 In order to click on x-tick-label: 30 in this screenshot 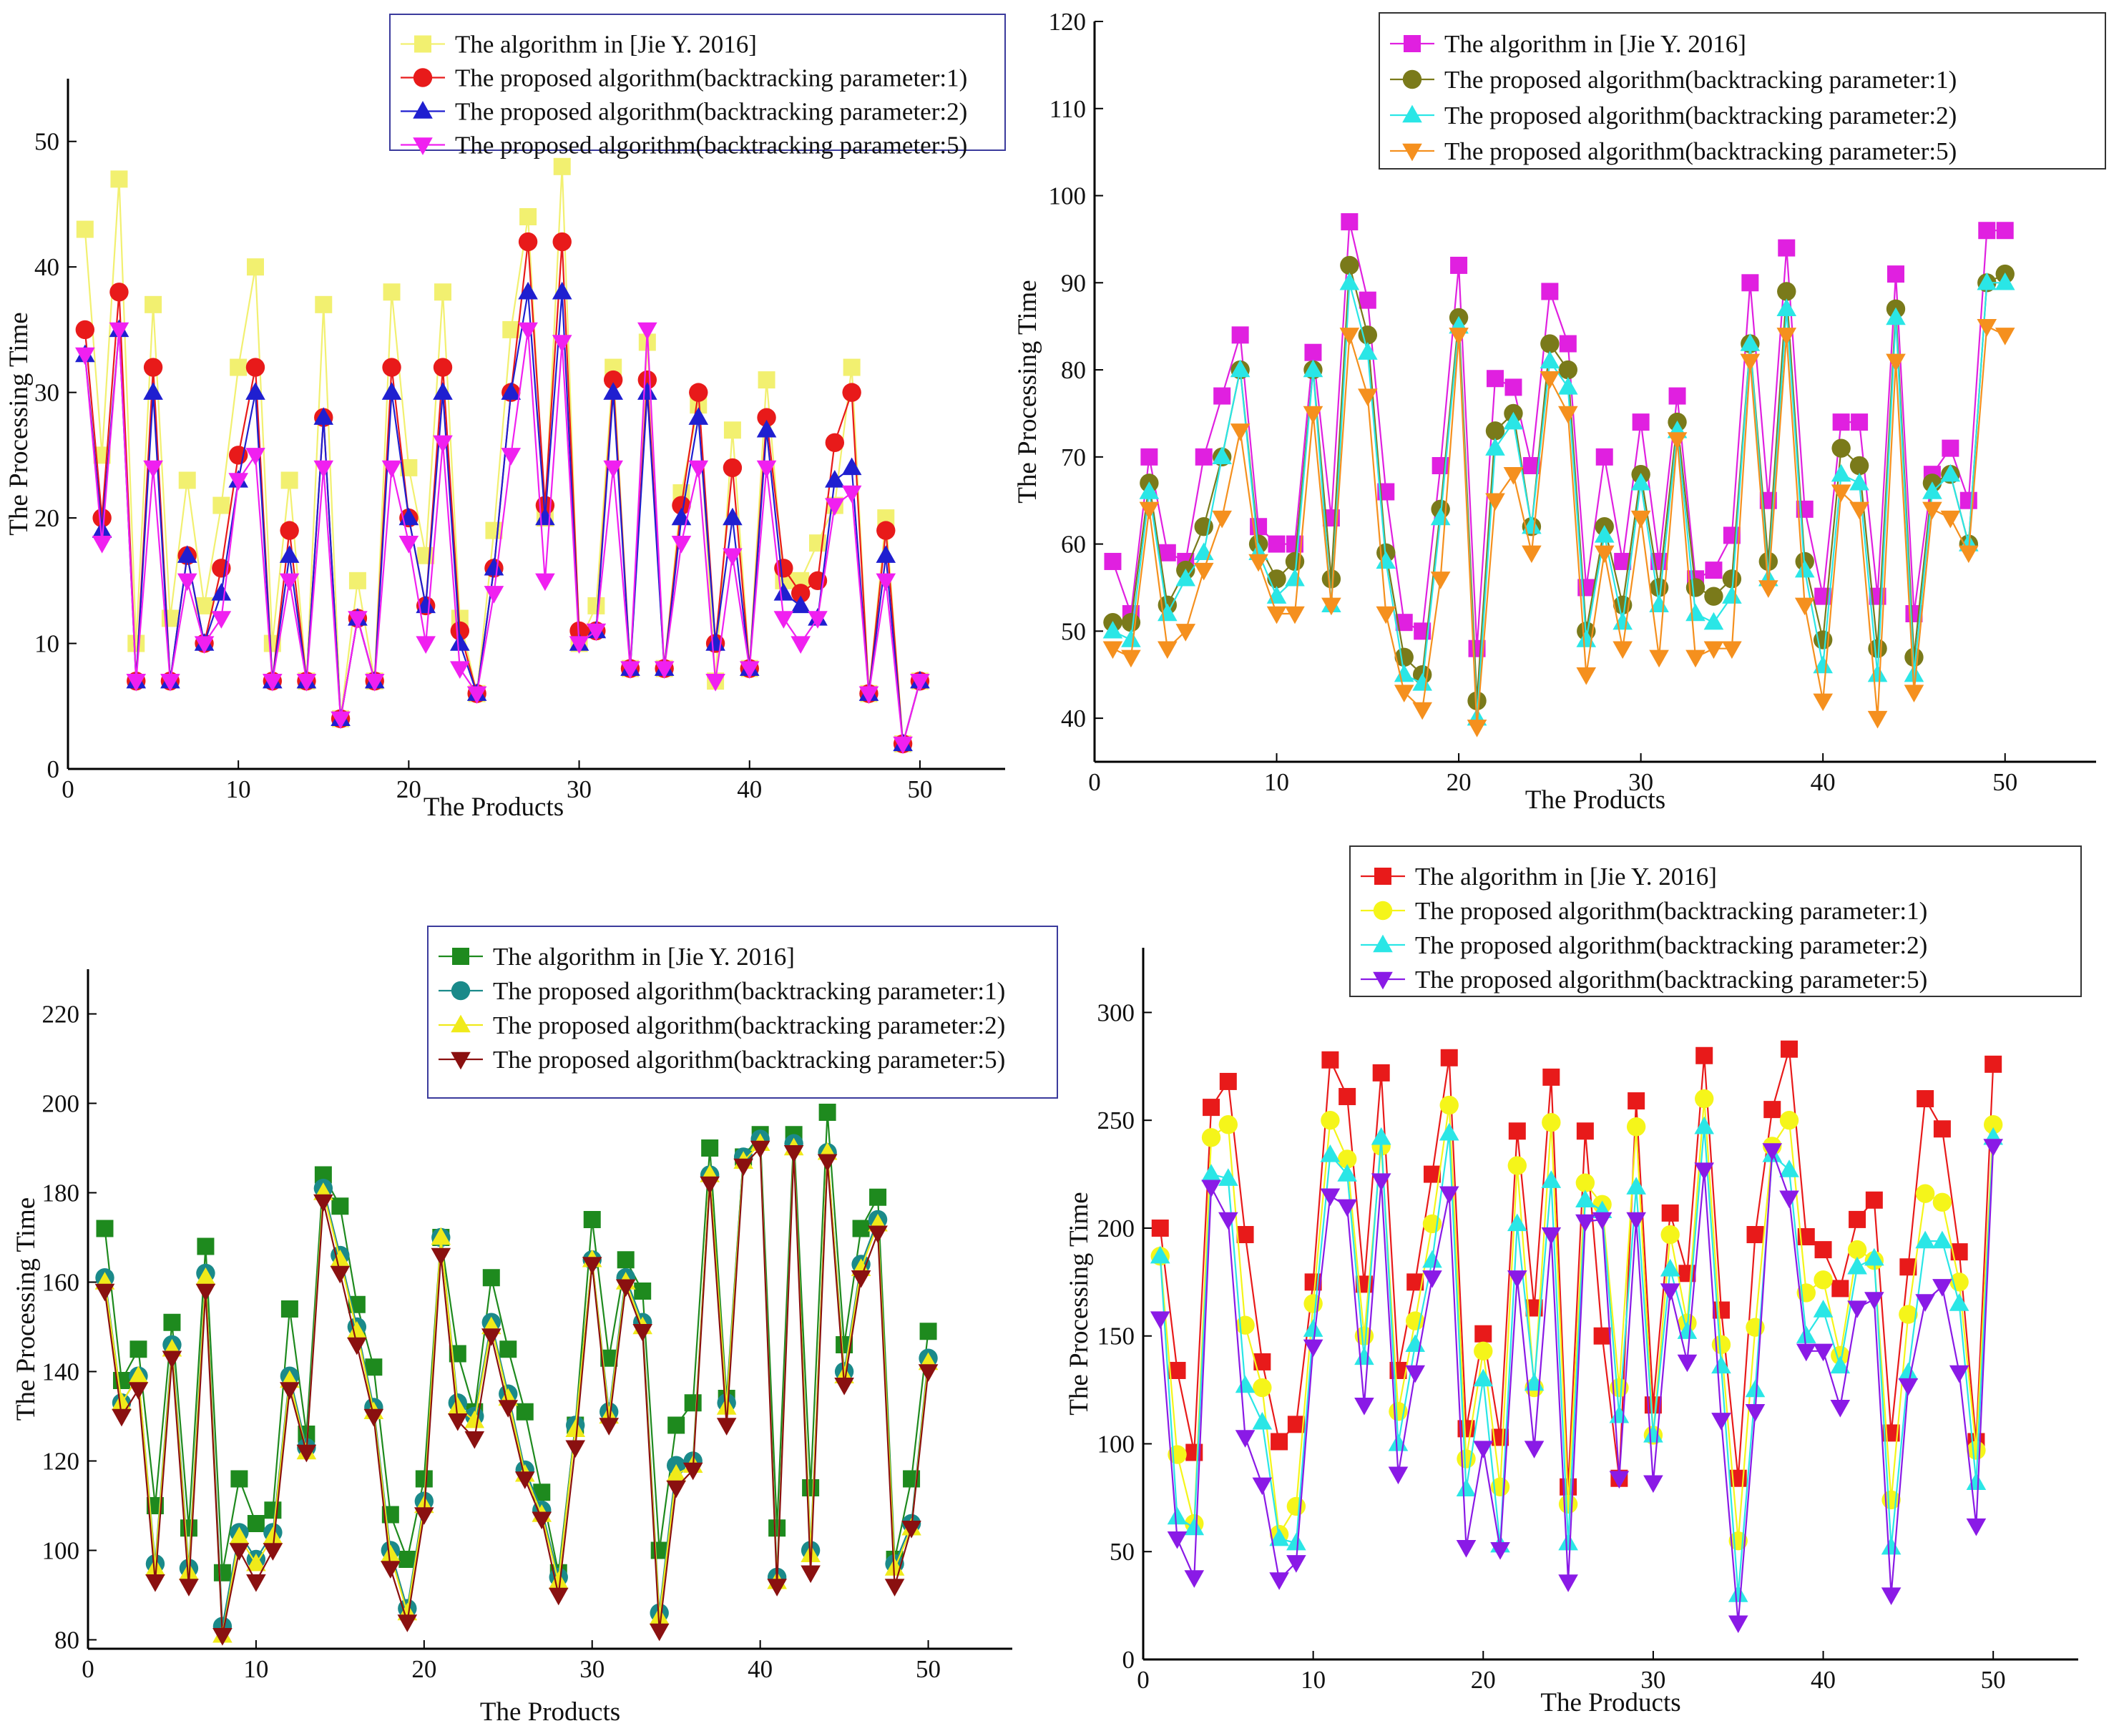, I will do `click(592, 1669)`.